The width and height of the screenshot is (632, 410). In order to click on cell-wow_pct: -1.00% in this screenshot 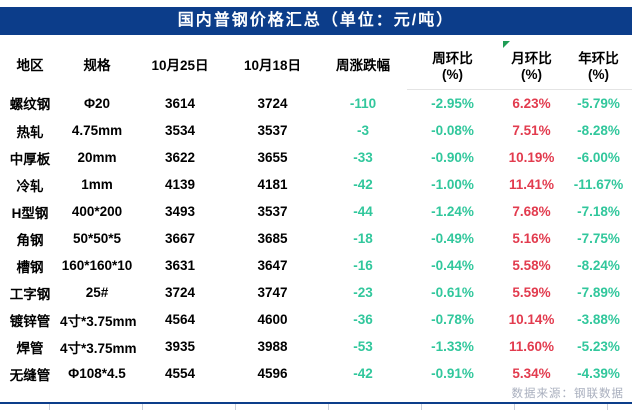, I will do `click(452, 184)`.